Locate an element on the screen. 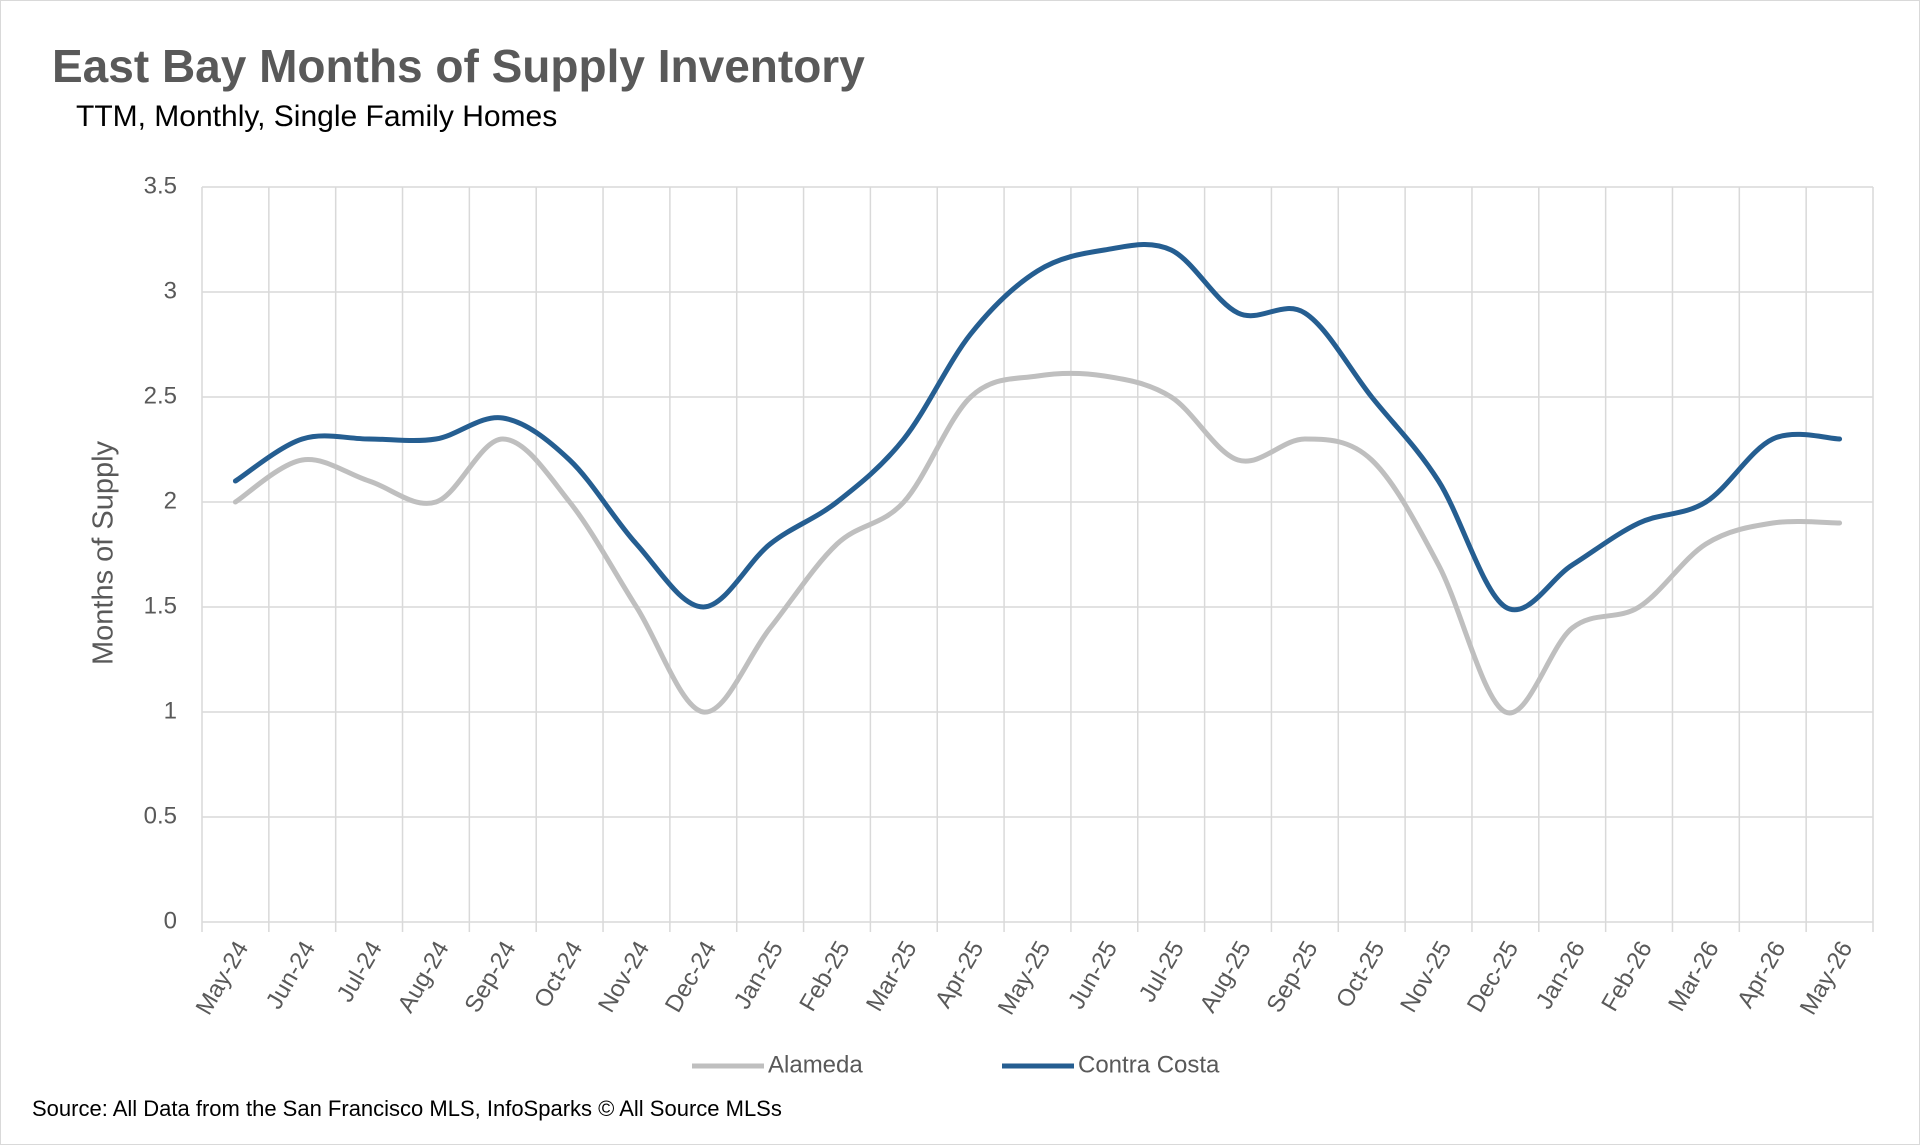  y-tick-label: 0.5 is located at coordinates (160, 815).